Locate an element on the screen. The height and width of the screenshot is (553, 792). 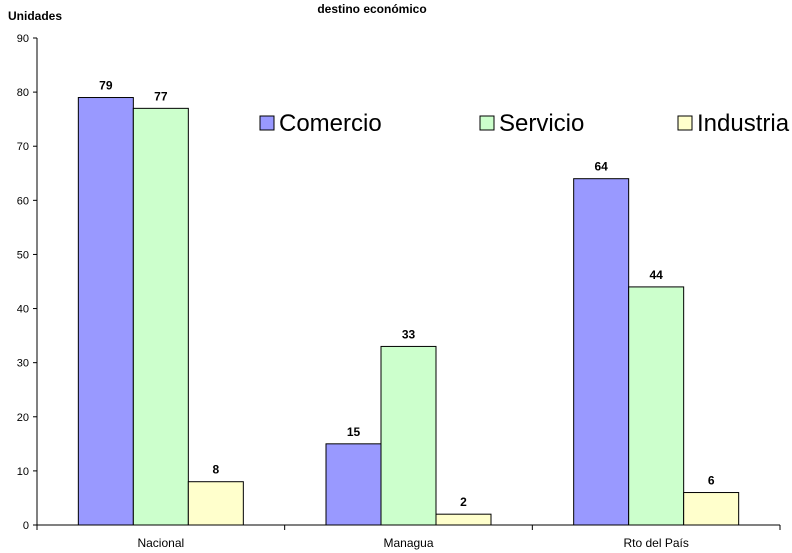
x-tick-label: Managua is located at coordinates (408, 543).